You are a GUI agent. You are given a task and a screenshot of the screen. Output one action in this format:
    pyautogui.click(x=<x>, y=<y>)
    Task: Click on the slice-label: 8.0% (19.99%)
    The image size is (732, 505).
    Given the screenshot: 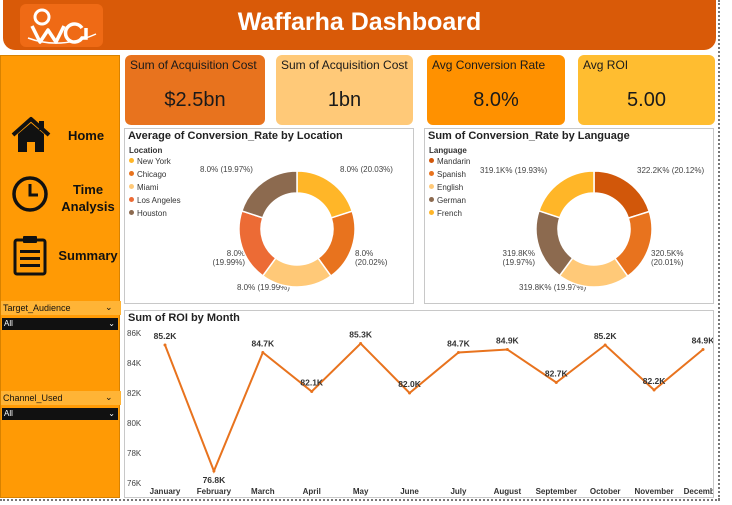 What is the action you would take?
    pyautogui.click(x=263, y=287)
    